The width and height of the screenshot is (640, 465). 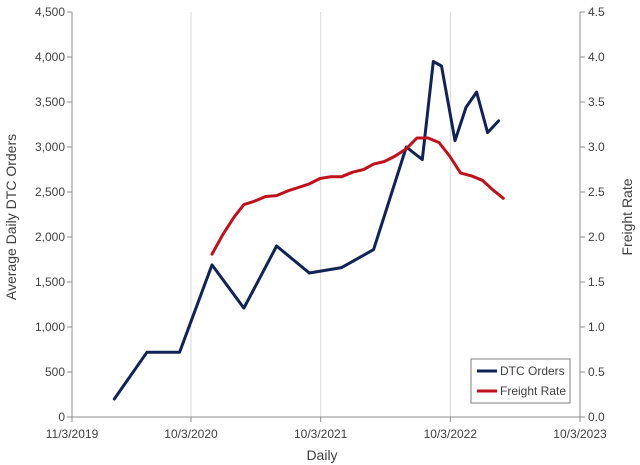 I want to click on legend: DTC Orders Freight Rate, so click(x=520, y=381).